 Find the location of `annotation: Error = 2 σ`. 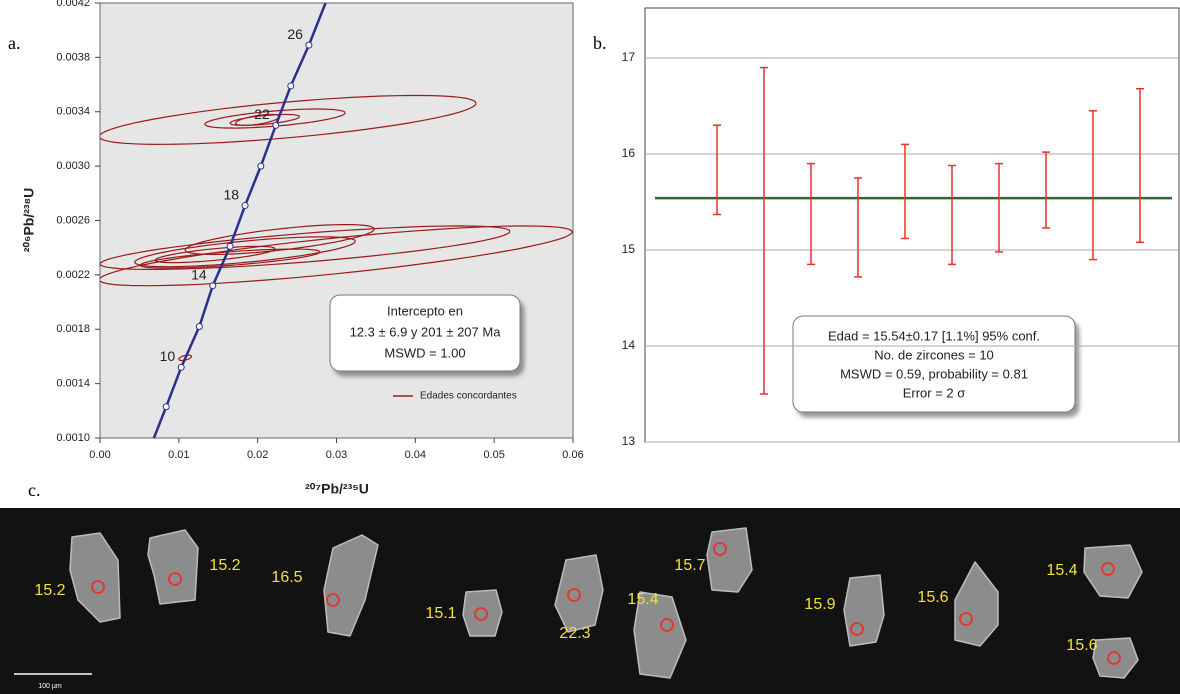

annotation: Error = 2 σ is located at coordinates (934, 392).